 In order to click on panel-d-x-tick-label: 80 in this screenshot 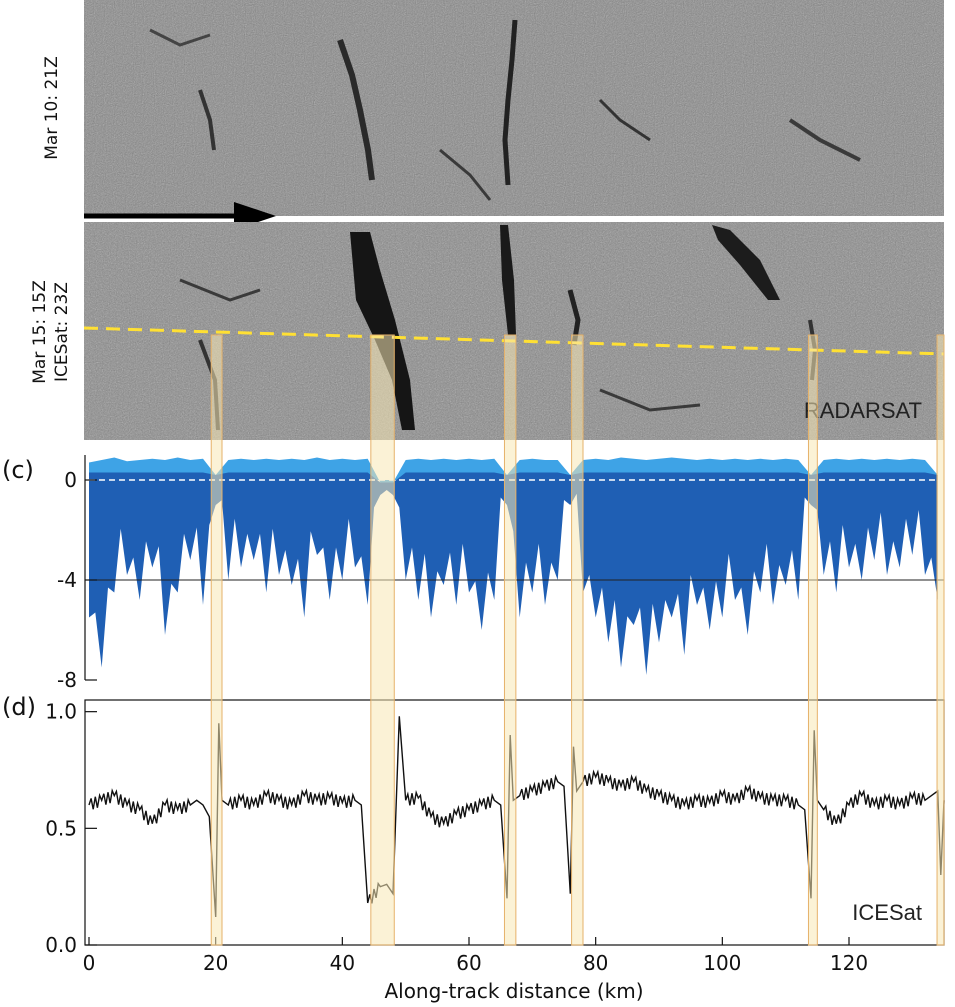, I will do `click(595, 963)`.